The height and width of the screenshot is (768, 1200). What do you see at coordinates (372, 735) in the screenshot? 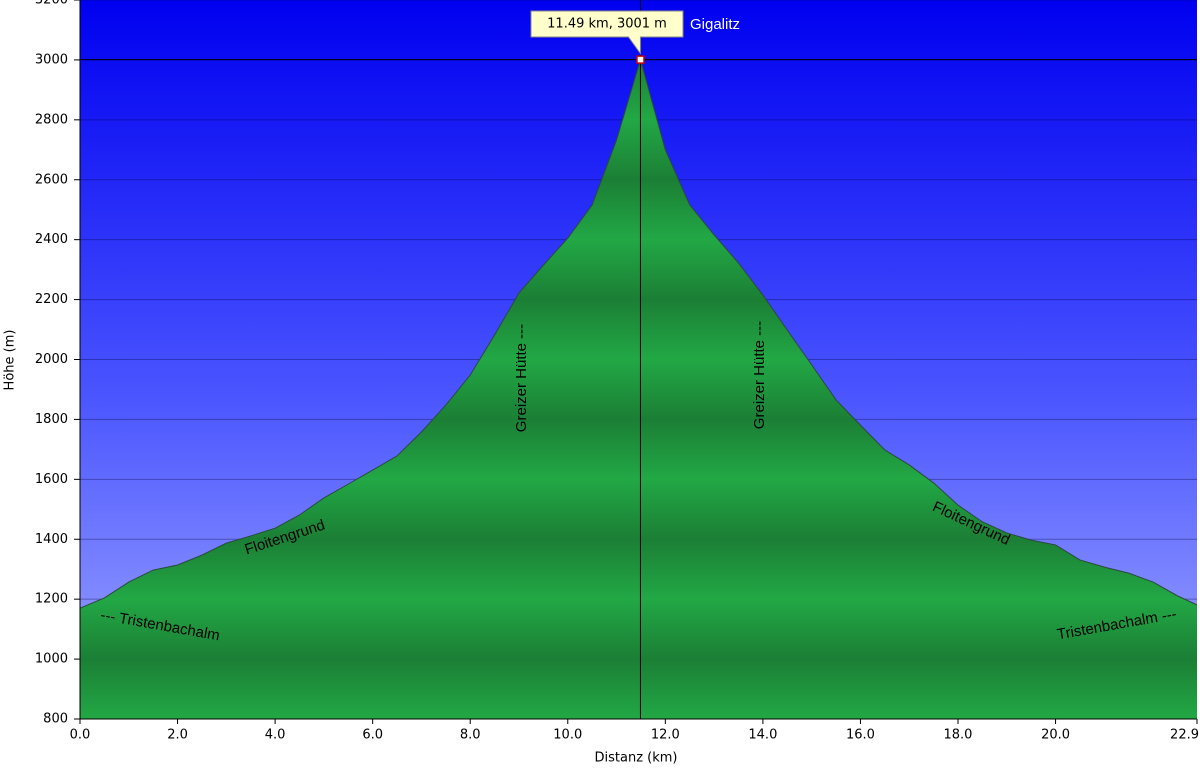
I see `x-tick-label: 6.0` at bounding box center [372, 735].